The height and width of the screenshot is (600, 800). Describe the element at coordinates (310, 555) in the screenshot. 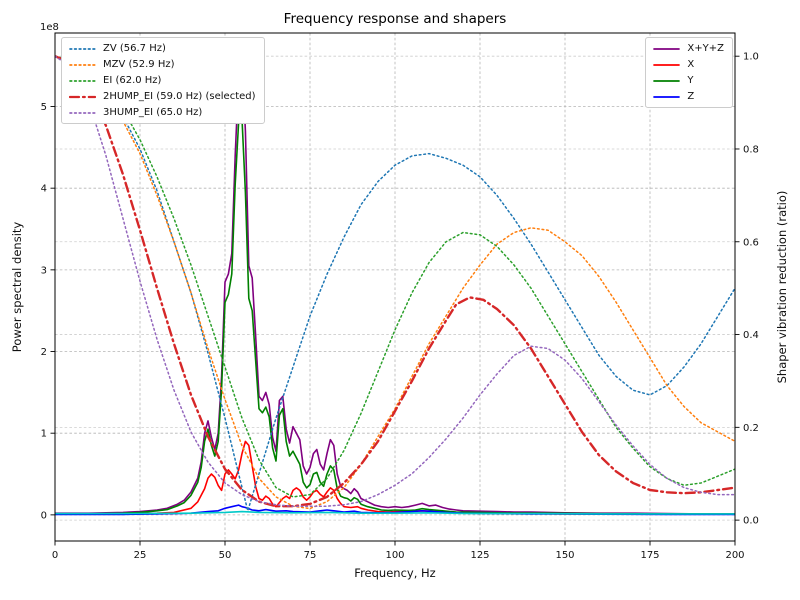

I see `x-tick-label: 75` at that location.